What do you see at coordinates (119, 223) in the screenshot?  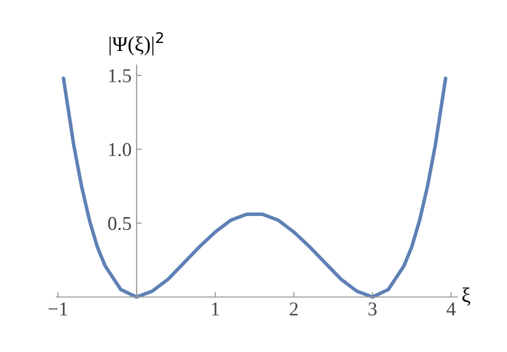 I see `y-tick-label: 0.5` at bounding box center [119, 223].